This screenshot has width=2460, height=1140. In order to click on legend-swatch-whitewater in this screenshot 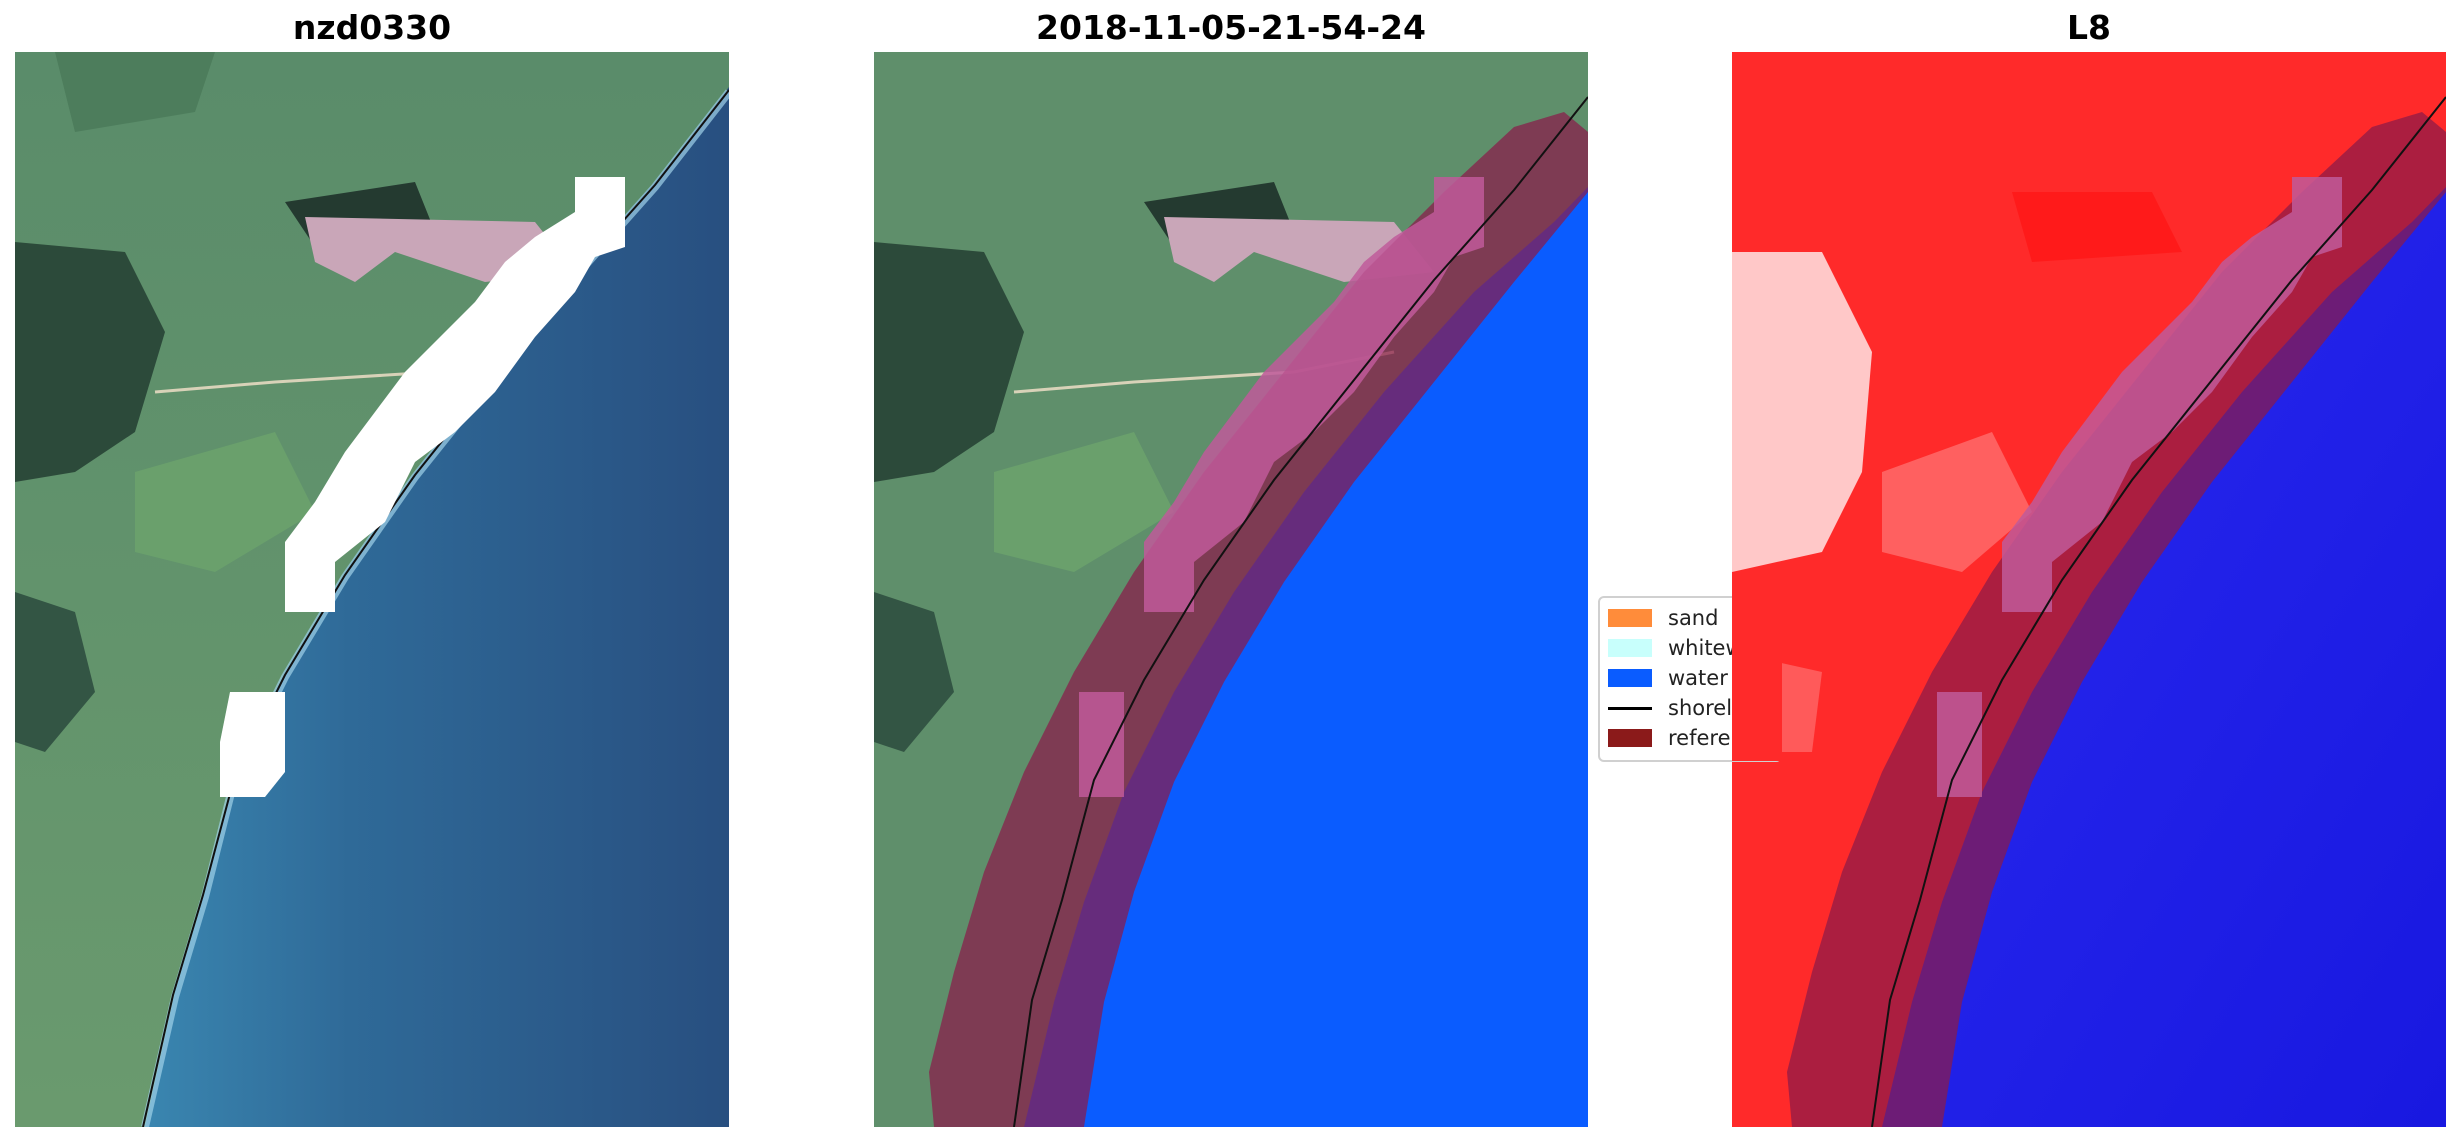, I will do `click(1630, 648)`.